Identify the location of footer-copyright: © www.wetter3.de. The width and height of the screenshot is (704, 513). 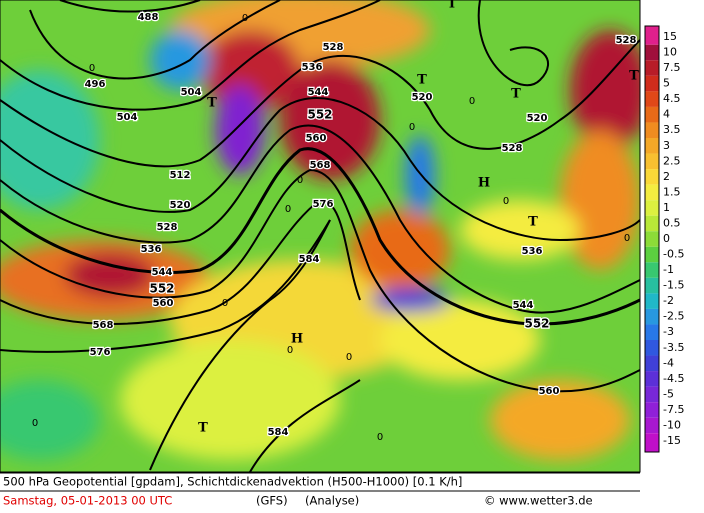
(538, 501).